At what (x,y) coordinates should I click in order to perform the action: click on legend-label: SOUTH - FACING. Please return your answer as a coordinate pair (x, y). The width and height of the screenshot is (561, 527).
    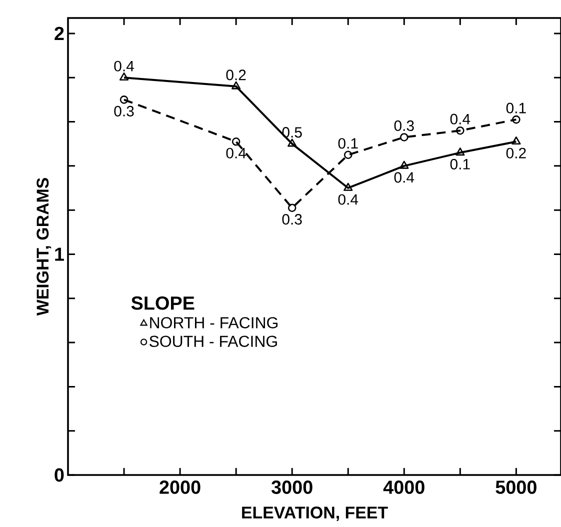
    Looking at the image, I should click on (213, 341).